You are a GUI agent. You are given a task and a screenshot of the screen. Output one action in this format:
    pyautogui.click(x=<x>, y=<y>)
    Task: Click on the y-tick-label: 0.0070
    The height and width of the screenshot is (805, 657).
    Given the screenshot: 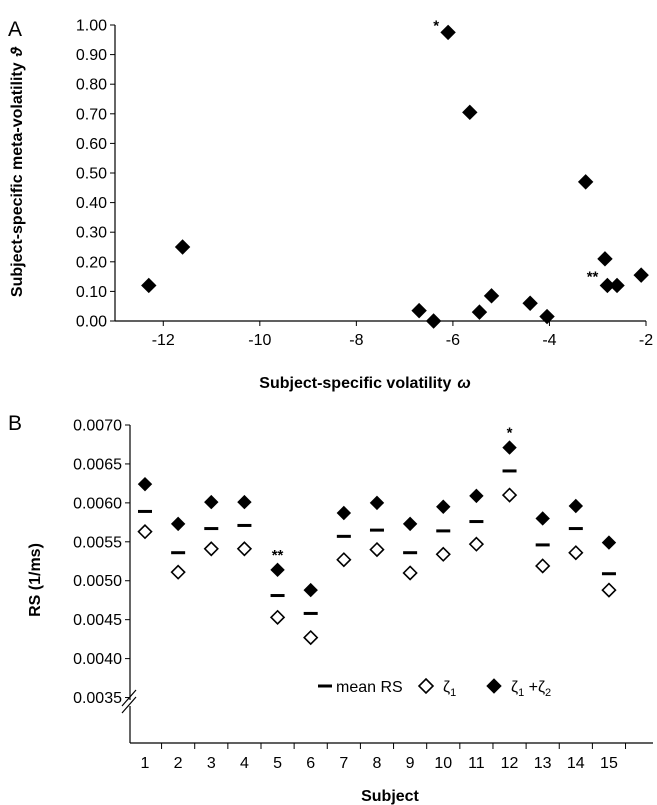 What is the action you would take?
    pyautogui.click(x=97, y=426)
    